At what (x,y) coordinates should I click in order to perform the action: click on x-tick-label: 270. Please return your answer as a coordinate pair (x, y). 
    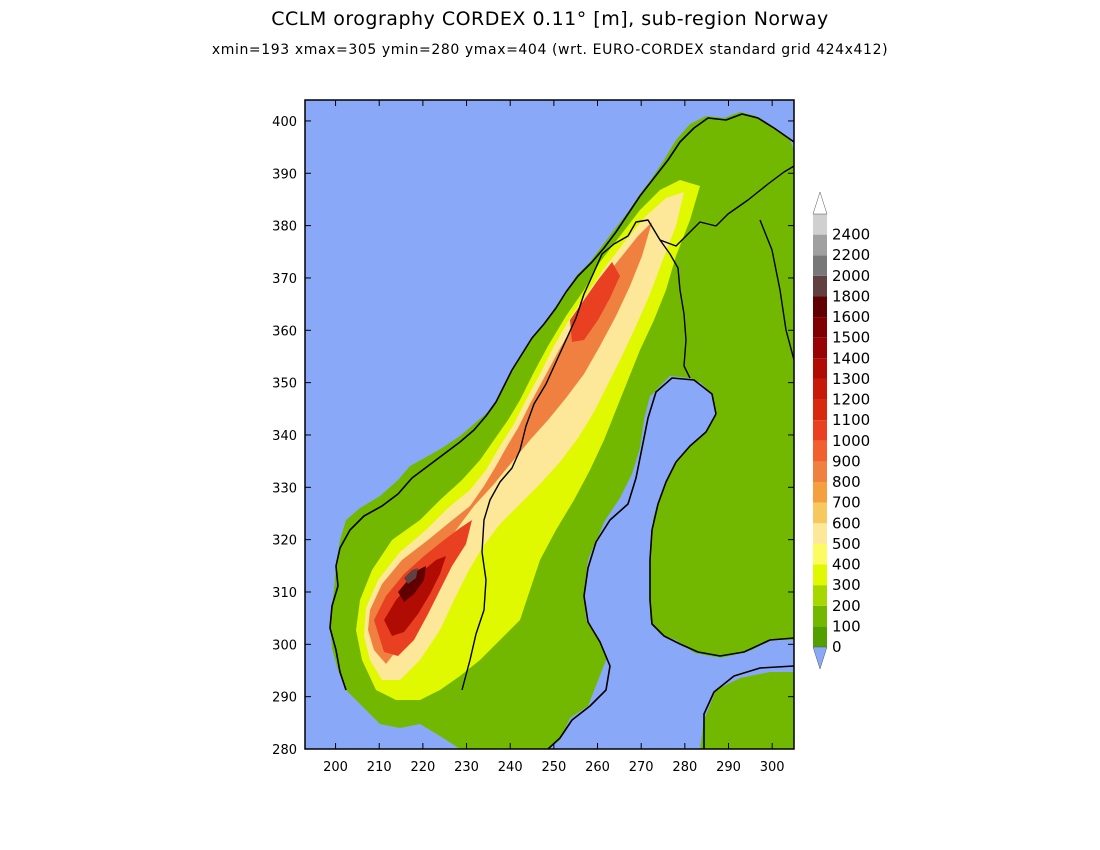
    Looking at the image, I should click on (641, 767).